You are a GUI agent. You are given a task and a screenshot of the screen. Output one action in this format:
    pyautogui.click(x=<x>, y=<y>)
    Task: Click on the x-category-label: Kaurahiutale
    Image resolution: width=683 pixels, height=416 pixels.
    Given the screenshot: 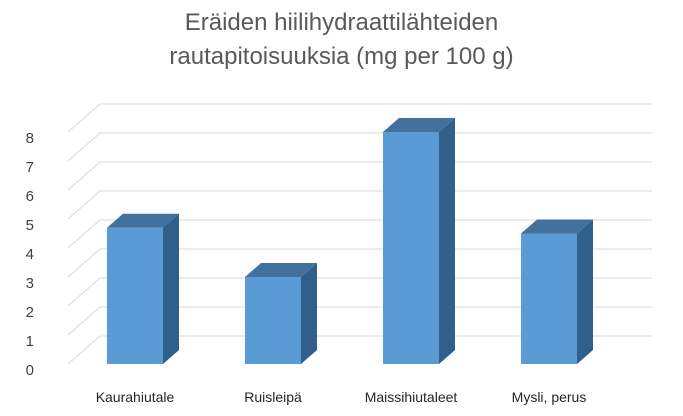 What is the action you would take?
    pyautogui.click(x=135, y=397)
    